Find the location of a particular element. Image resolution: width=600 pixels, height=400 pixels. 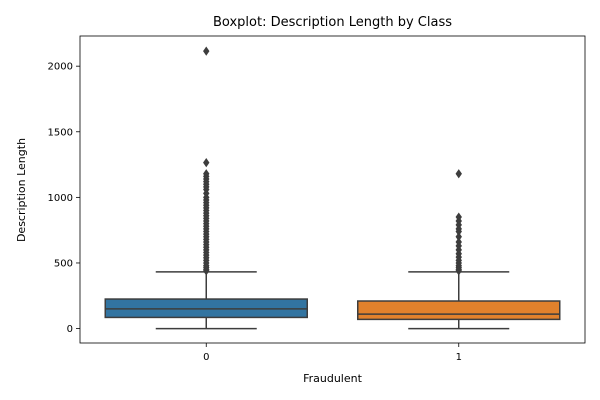

y-tick-label: 1500 is located at coordinates (60, 132).